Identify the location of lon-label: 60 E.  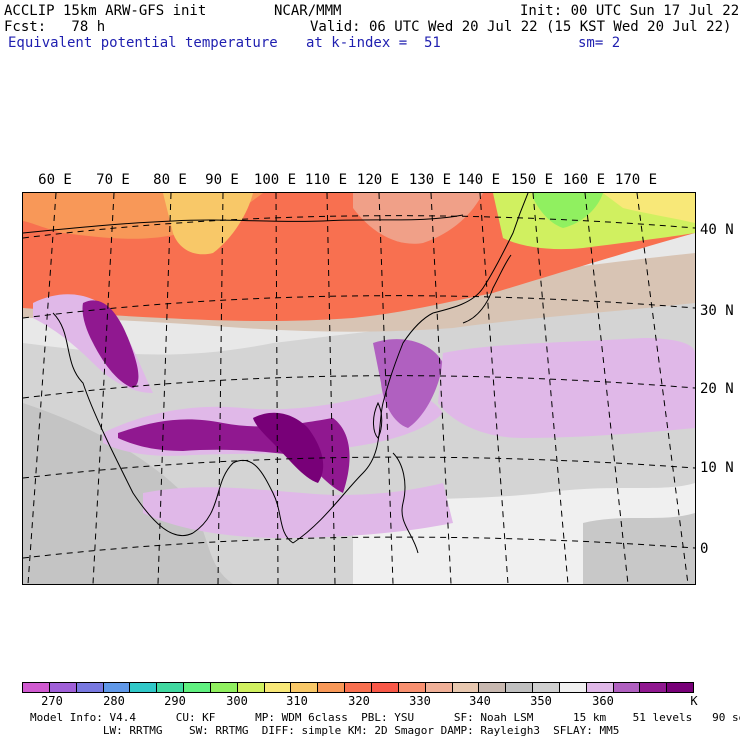
(55, 180).